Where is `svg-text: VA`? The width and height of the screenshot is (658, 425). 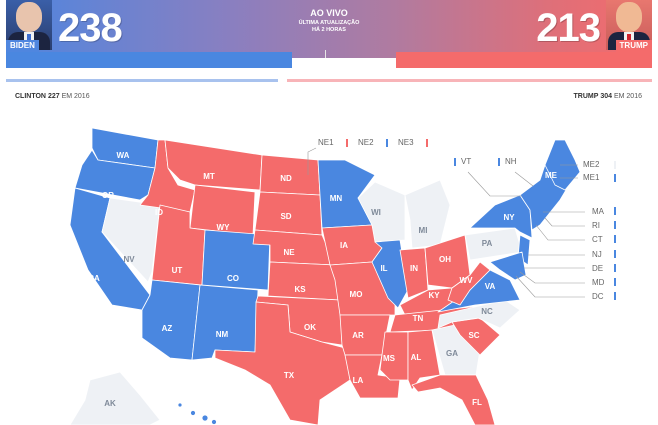 svg-text: VA is located at coordinates (490, 286).